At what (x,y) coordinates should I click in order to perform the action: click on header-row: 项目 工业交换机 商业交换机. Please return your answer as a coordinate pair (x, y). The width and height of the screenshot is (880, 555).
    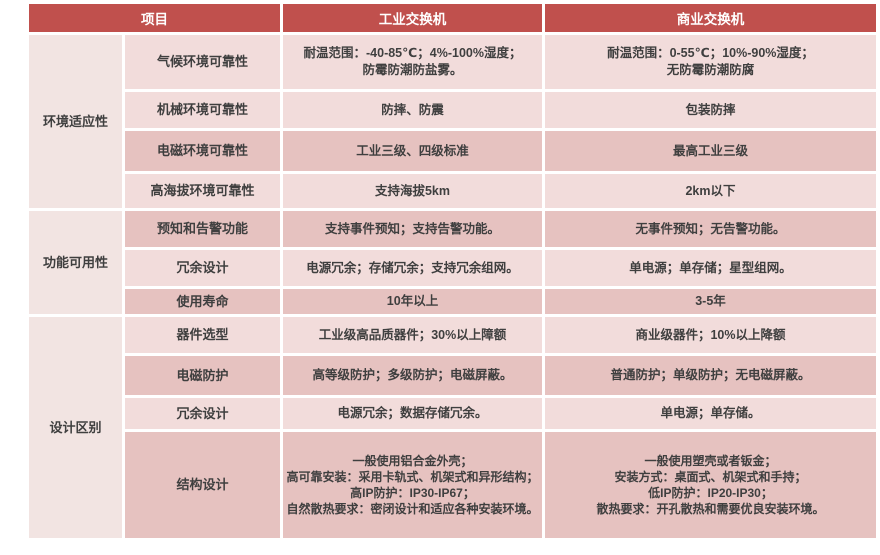
    Looking at the image, I should click on (452, 18).